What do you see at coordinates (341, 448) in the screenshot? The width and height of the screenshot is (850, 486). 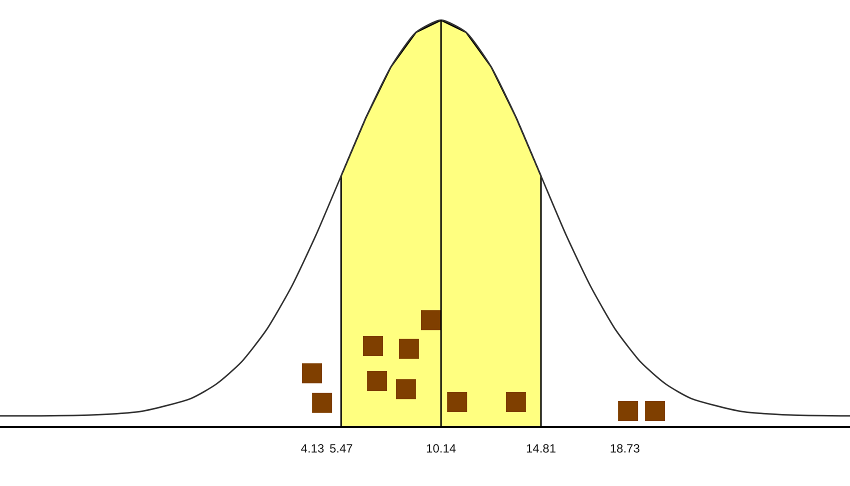 I see `x-tick-label: 5.47` at bounding box center [341, 448].